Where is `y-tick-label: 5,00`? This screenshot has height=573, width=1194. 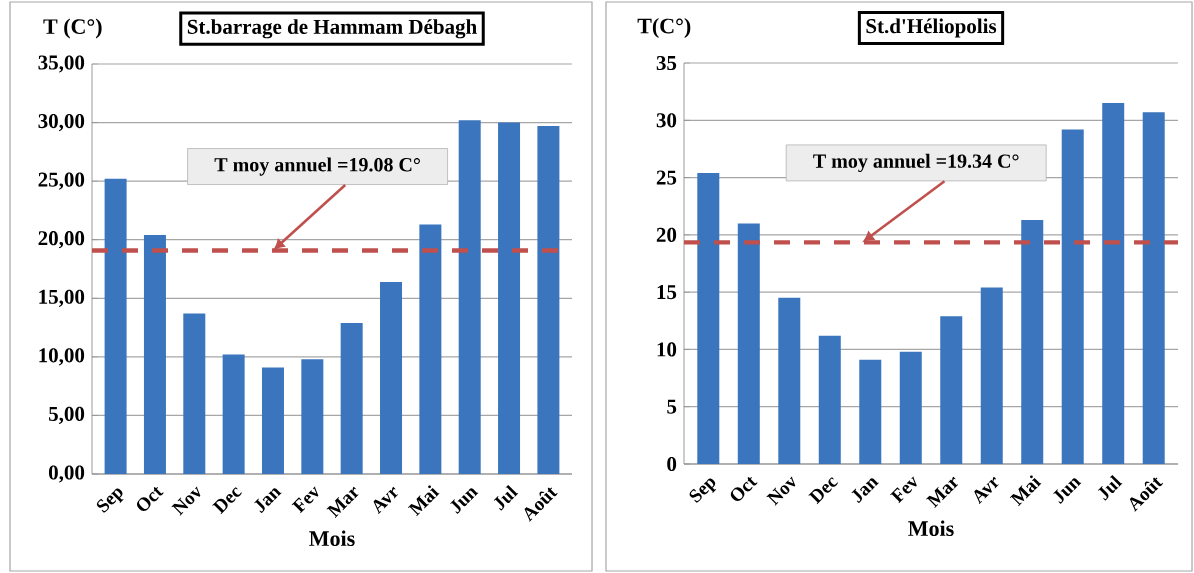 y-tick-label: 5,00 is located at coordinates (67, 415).